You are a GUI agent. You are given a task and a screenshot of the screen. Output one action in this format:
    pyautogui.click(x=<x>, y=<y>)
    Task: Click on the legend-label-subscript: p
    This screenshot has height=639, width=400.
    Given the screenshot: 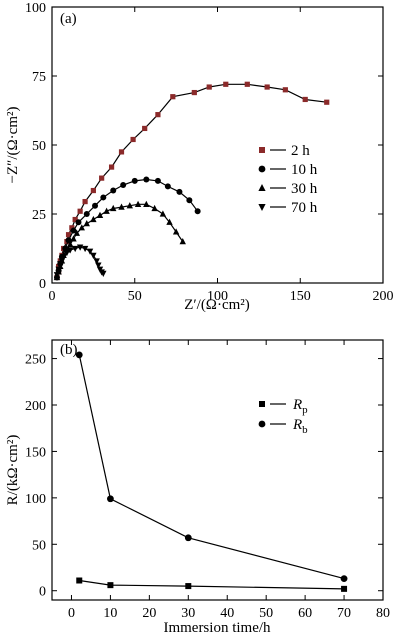 What is the action you would take?
    pyautogui.click(x=305, y=410)
    